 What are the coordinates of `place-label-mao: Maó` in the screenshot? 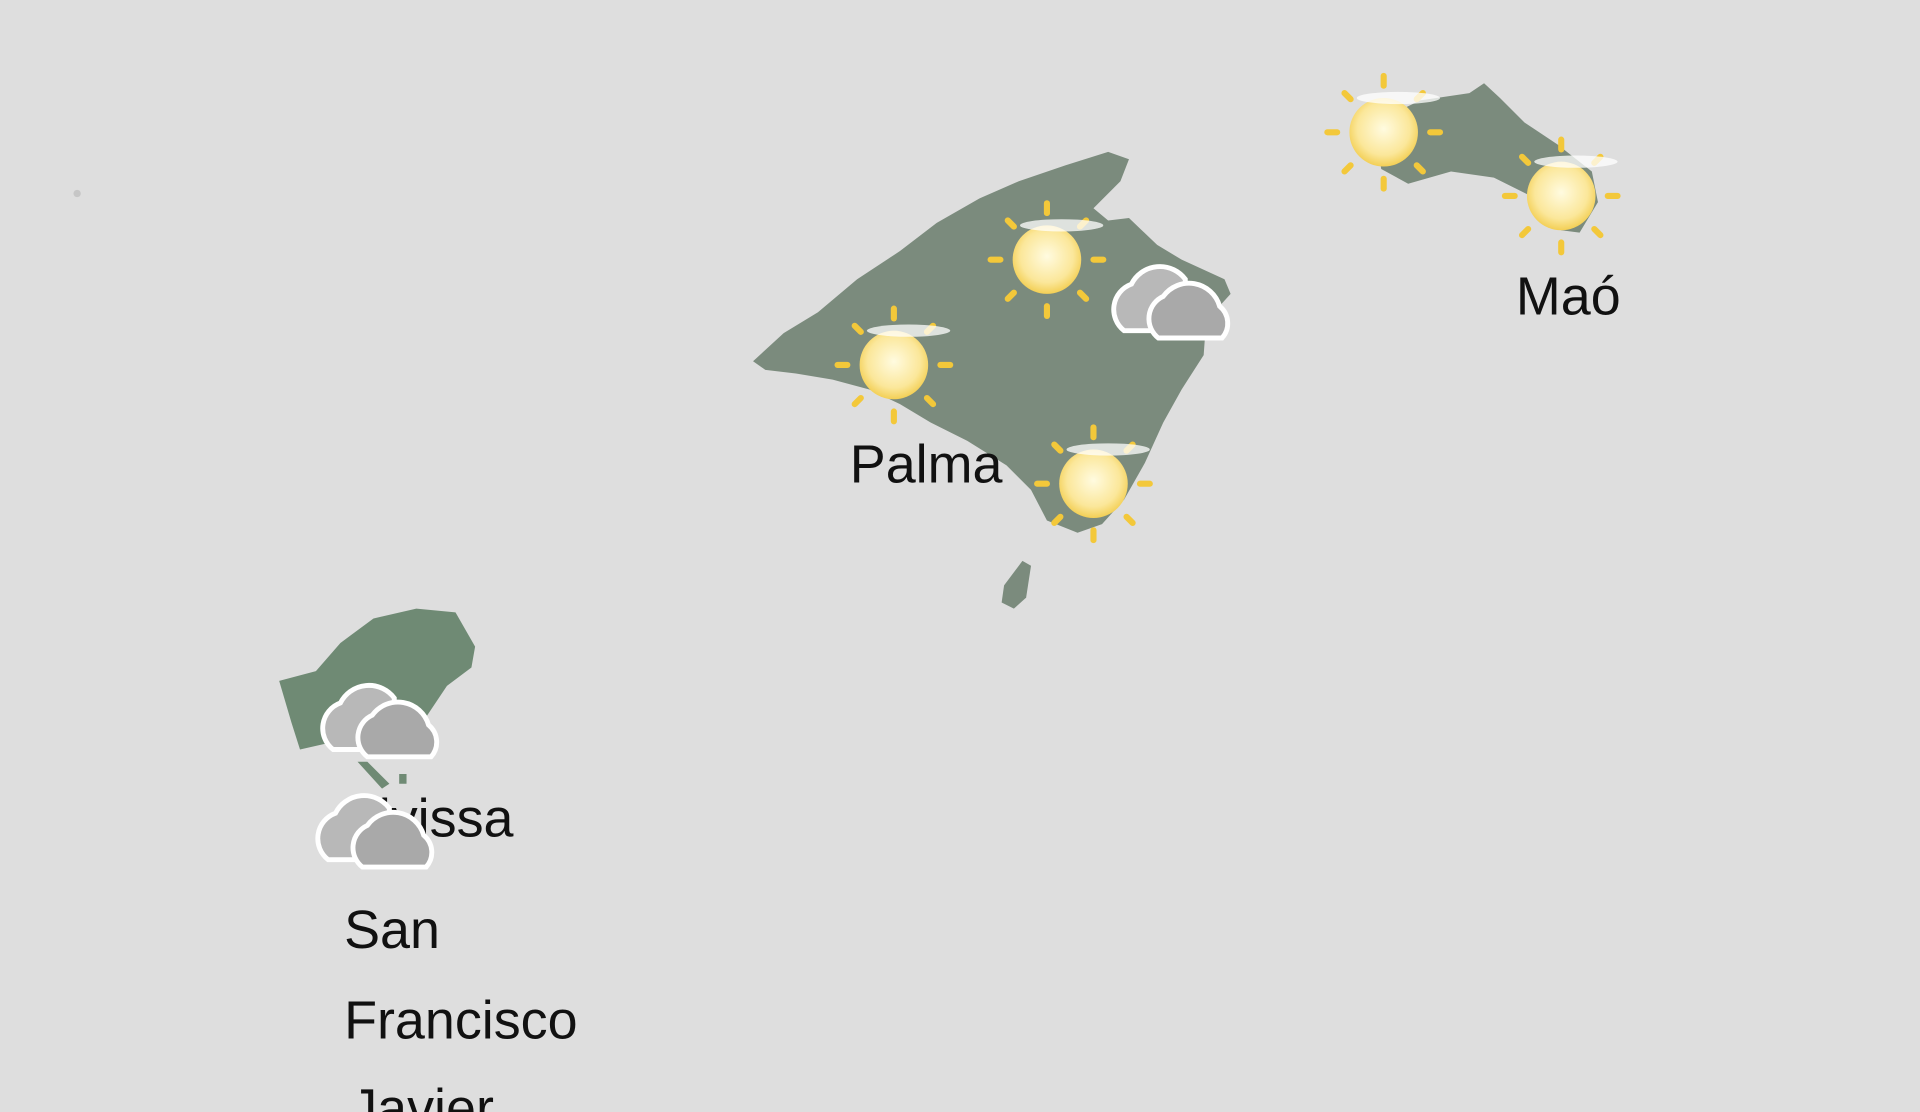 It's located at (1568, 297).